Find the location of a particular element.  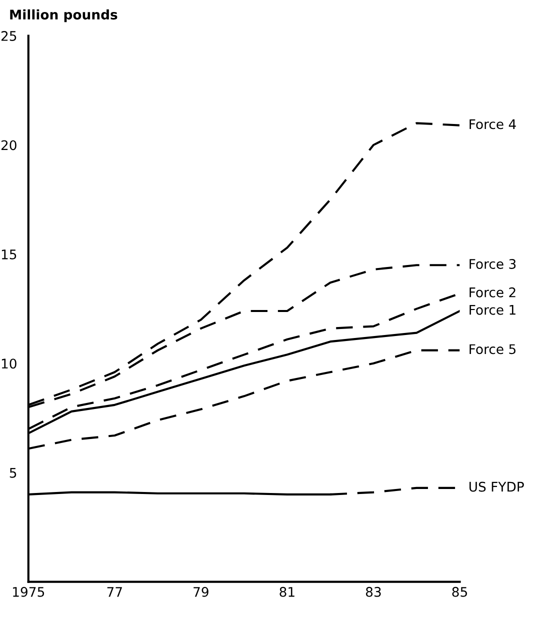

y-axis-title: Million pounds is located at coordinates (64, 15).